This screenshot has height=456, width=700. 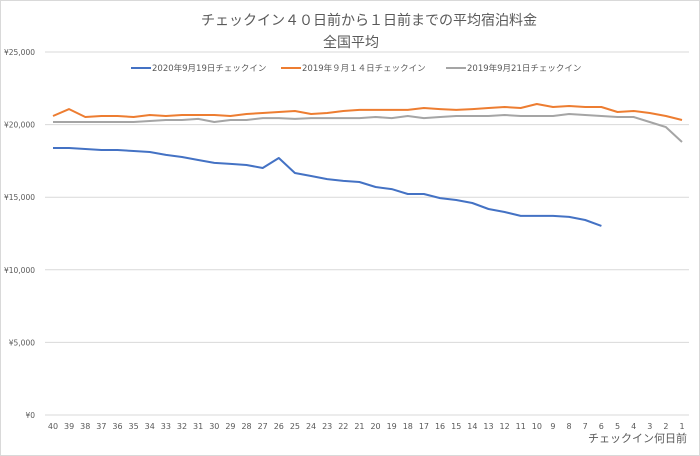 What do you see at coordinates (504, 426) in the screenshot?
I see `x-tick-label: 12` at bounding box center [504, 426].